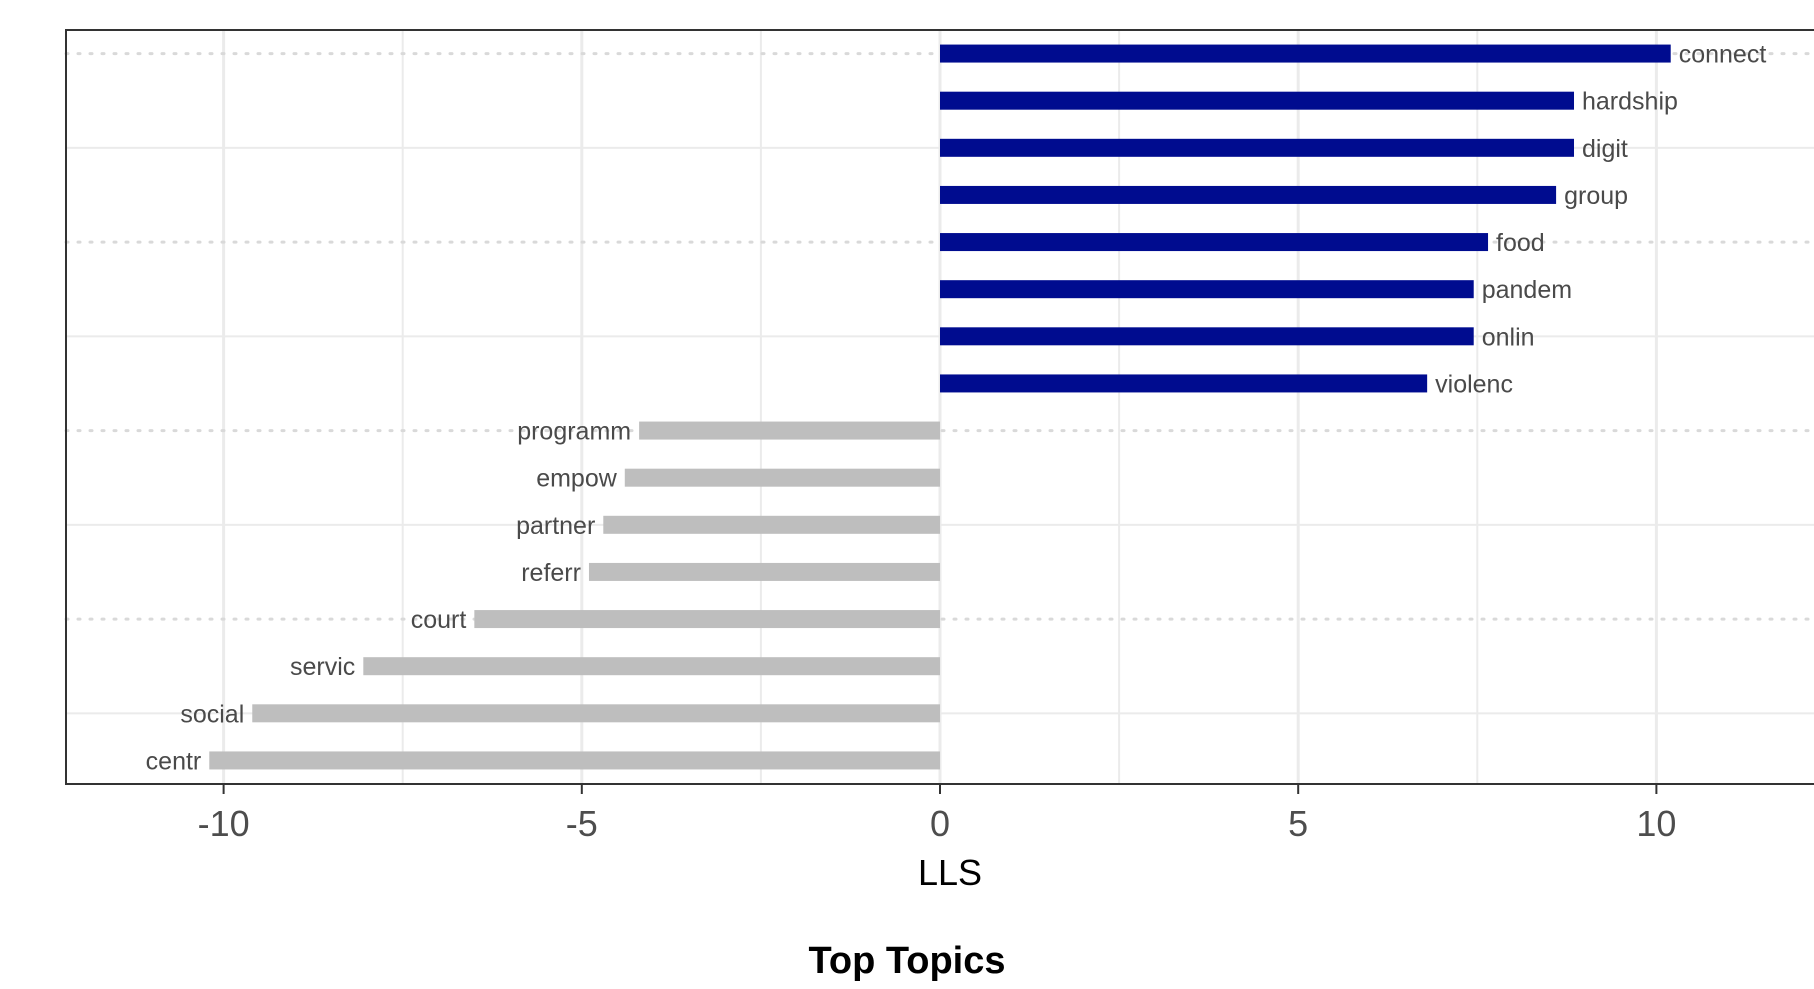  What do you see at coordinates (789, 430) in the screenshot?
I see `bar-programm` at bounding box center [789, 430].